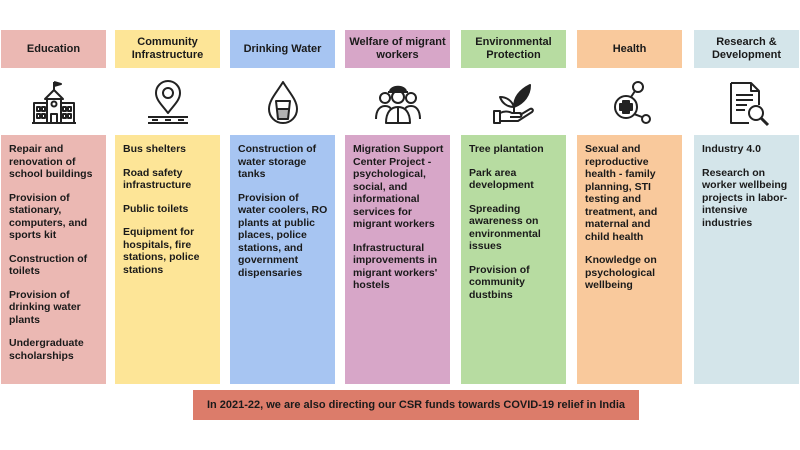 The height and width of the screenshot is (450, 800). I want to click on column-header-environment: Environmental Protection, so click(513, 49).